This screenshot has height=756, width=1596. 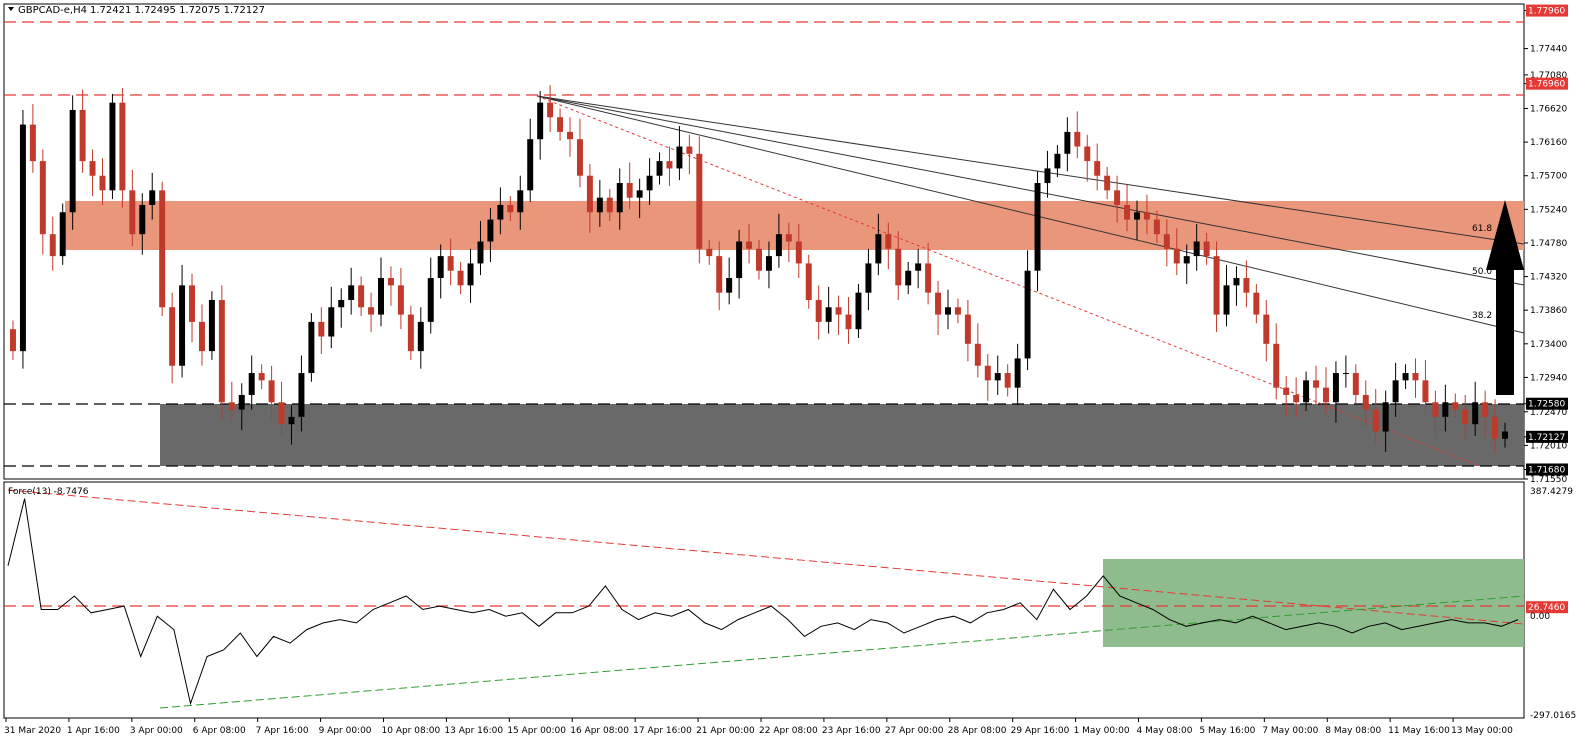 What do you see at coordinates (1040, 731) in the screenshot?
I see `time-tick-label: 29 Apr 16:00` at bounding box center [1040, 731].